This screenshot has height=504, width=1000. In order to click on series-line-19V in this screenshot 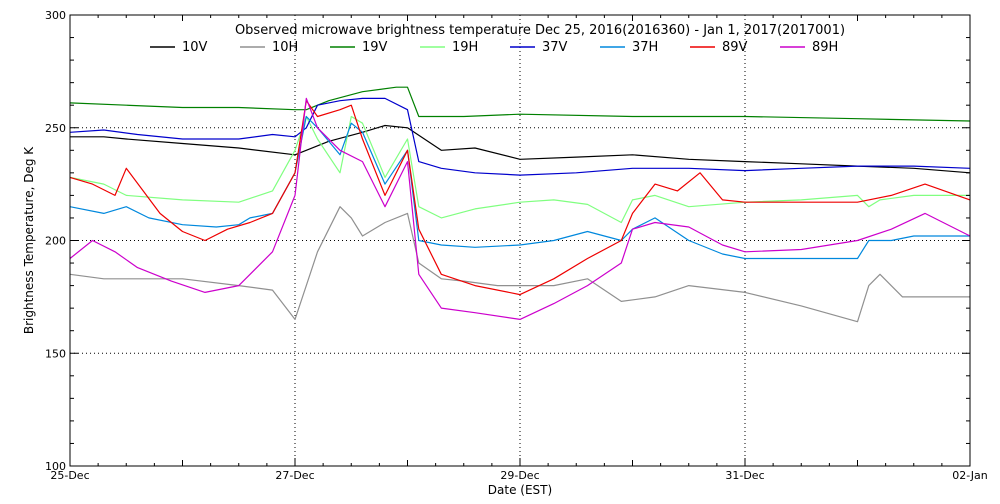, I will do `click(520, 104)`.